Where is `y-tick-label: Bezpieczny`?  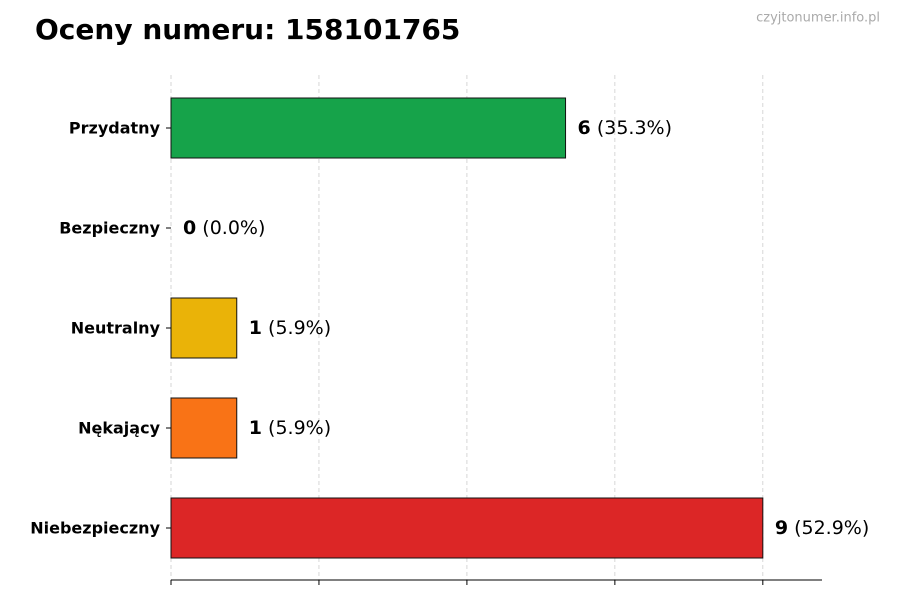
y-tick-label: Bezpieczny is located at coordinates (109, 228).